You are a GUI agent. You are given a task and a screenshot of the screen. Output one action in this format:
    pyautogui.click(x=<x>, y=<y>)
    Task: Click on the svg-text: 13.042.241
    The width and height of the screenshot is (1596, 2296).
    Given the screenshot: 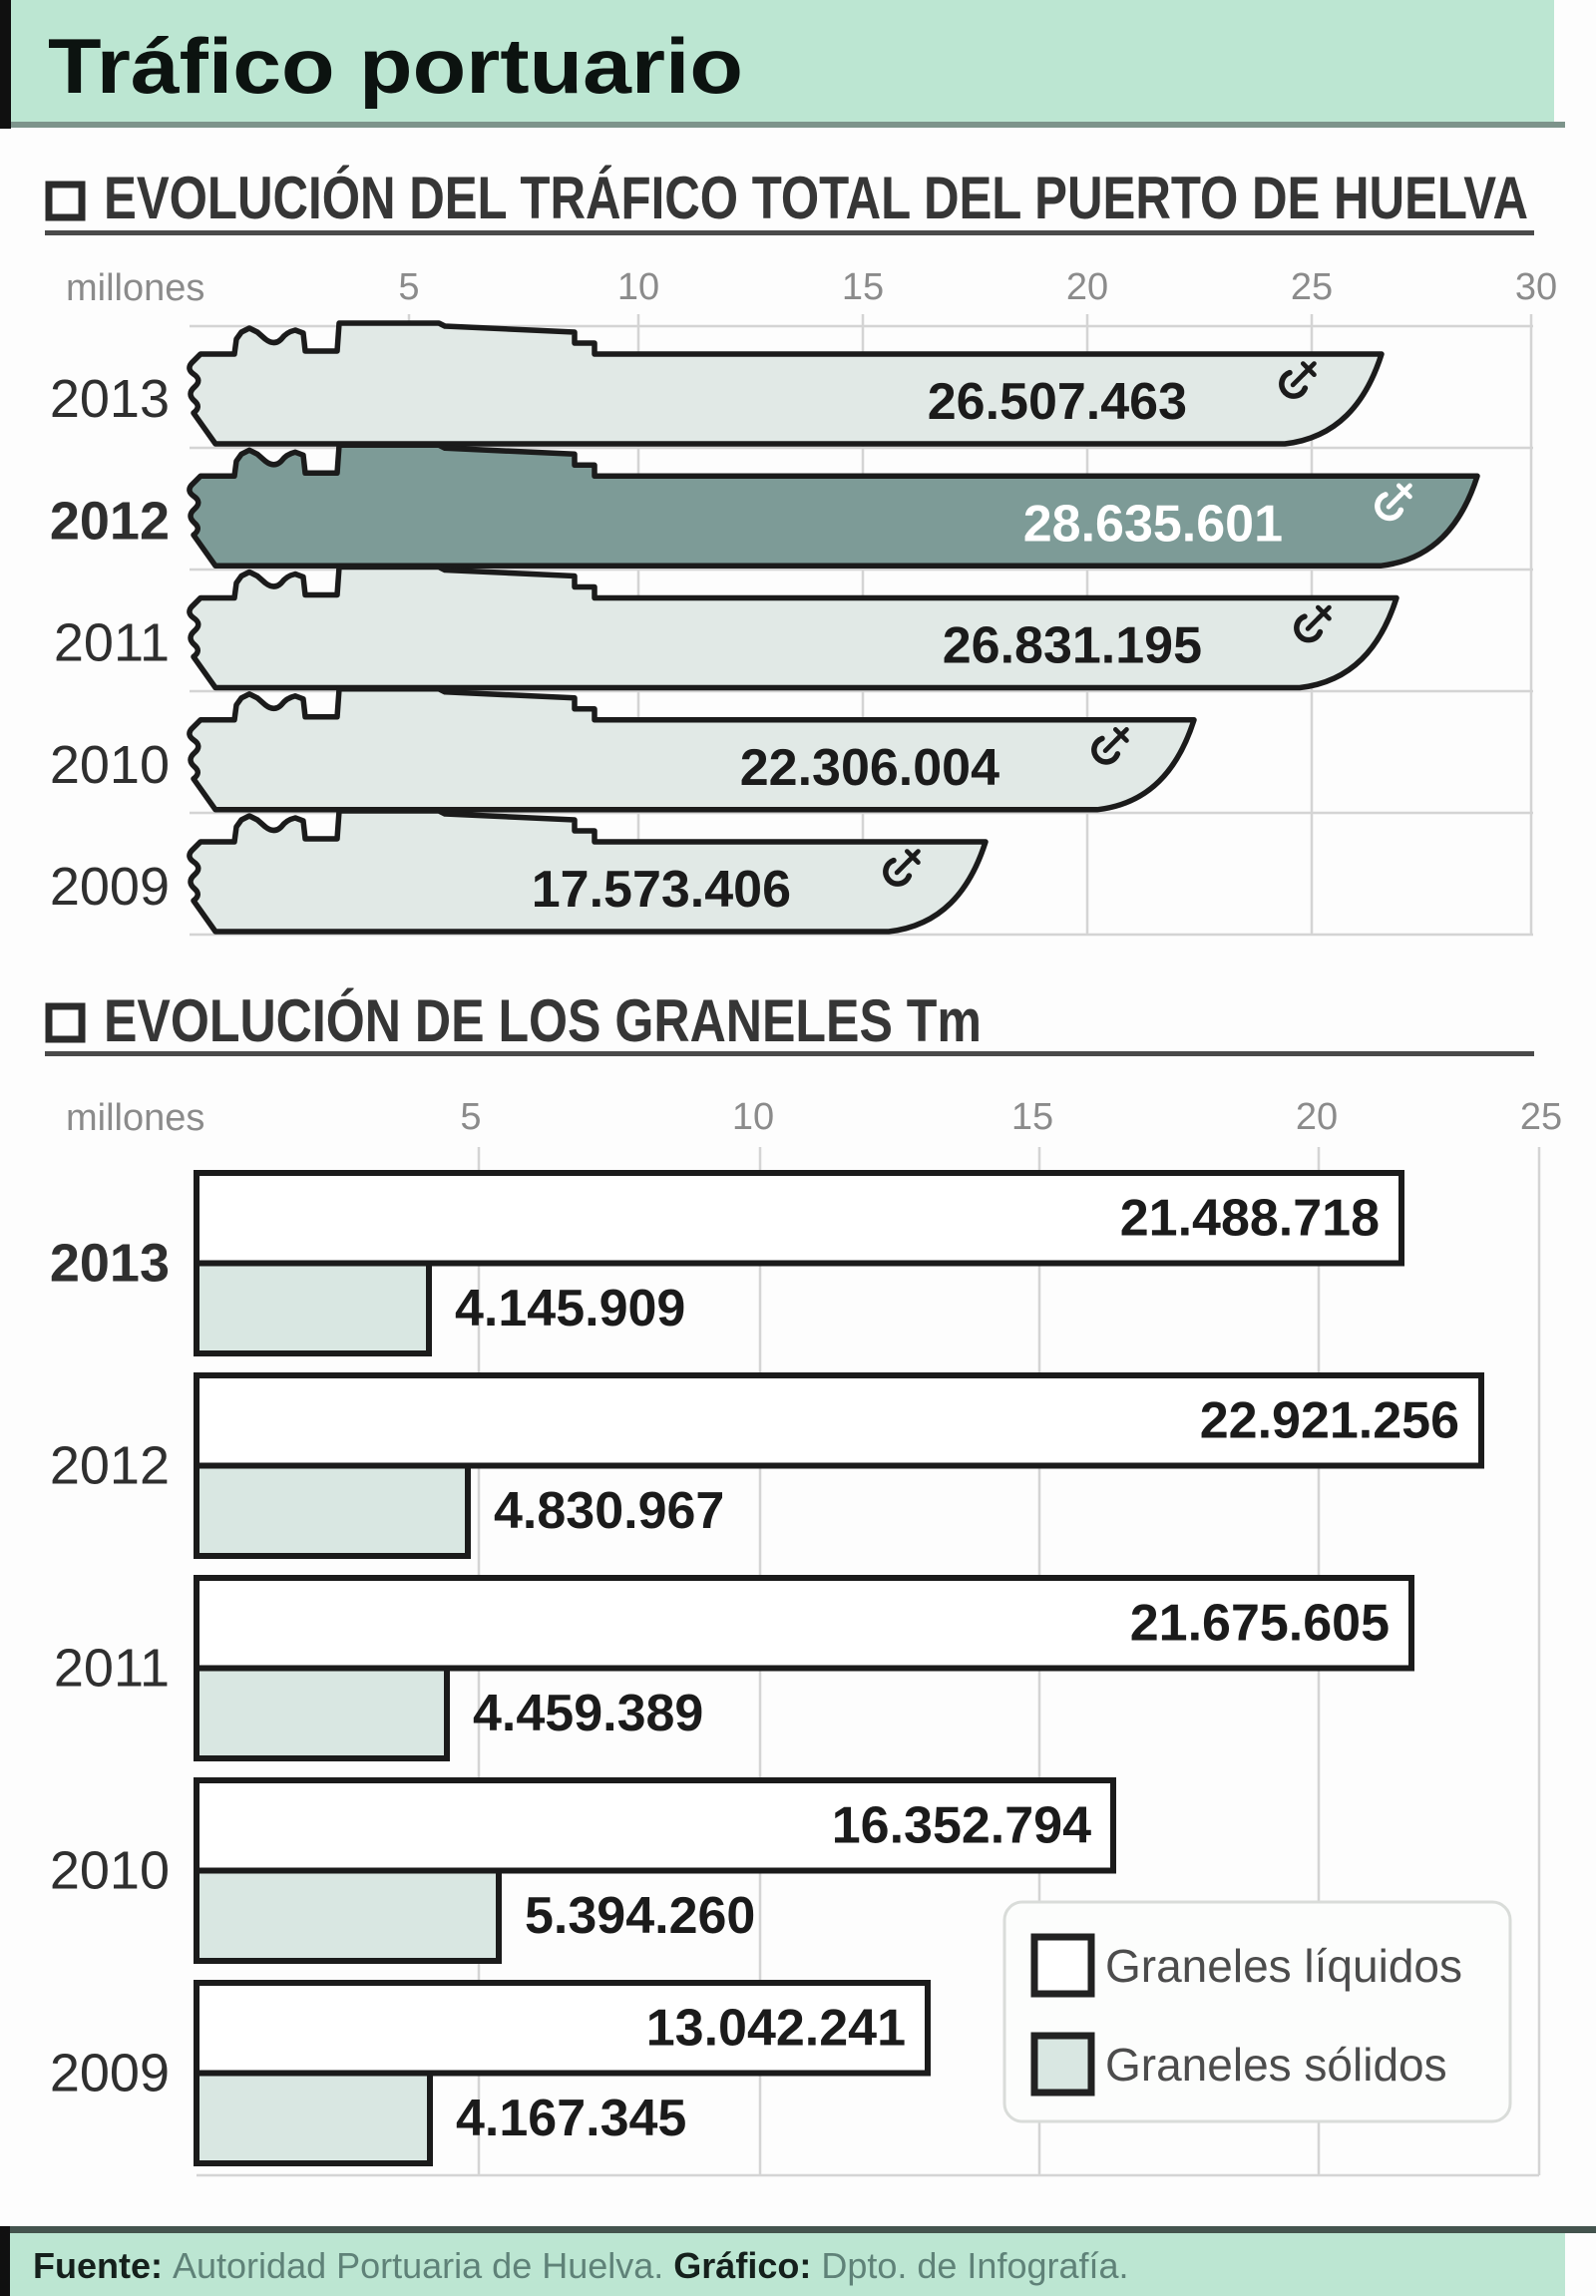 What is the action you would take?
    pyautogui.click(x=776, y=2028)
    